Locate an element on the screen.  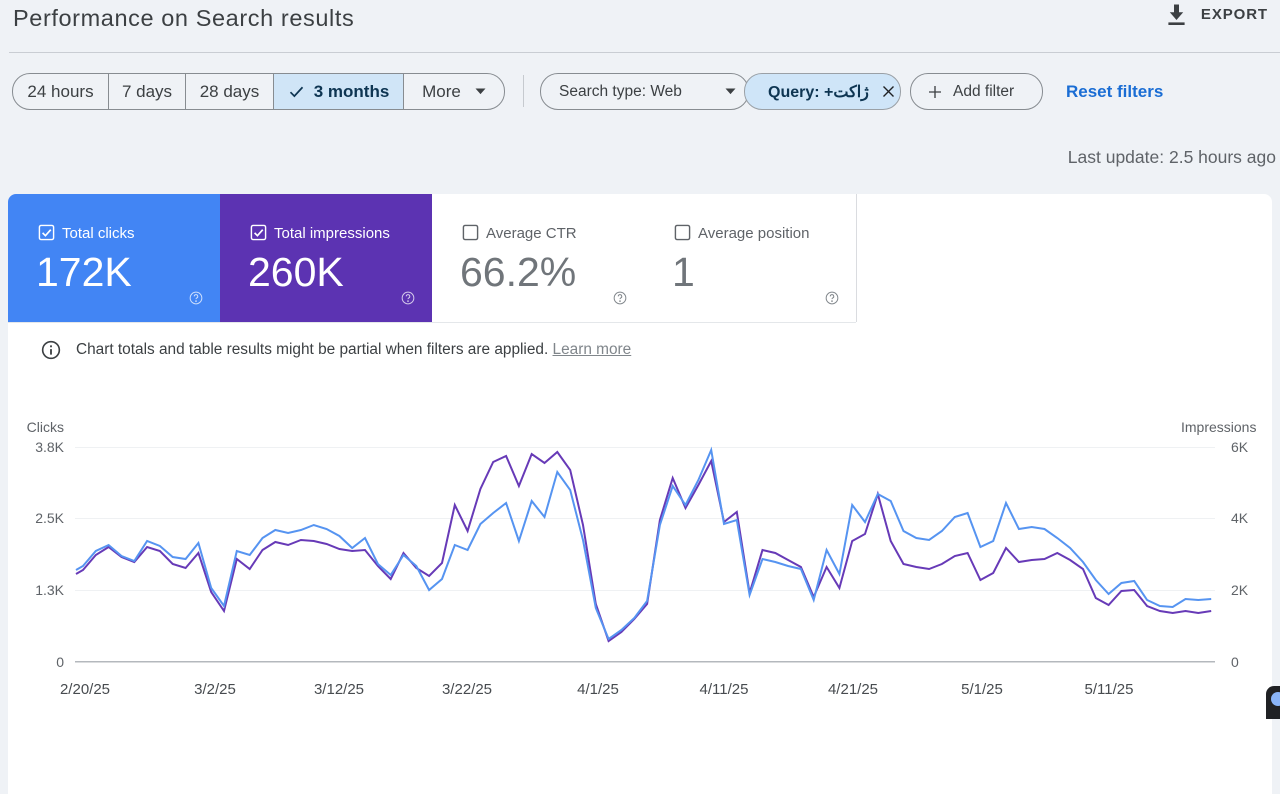
svg-text: Clicks is located at coordinates (45, 427).